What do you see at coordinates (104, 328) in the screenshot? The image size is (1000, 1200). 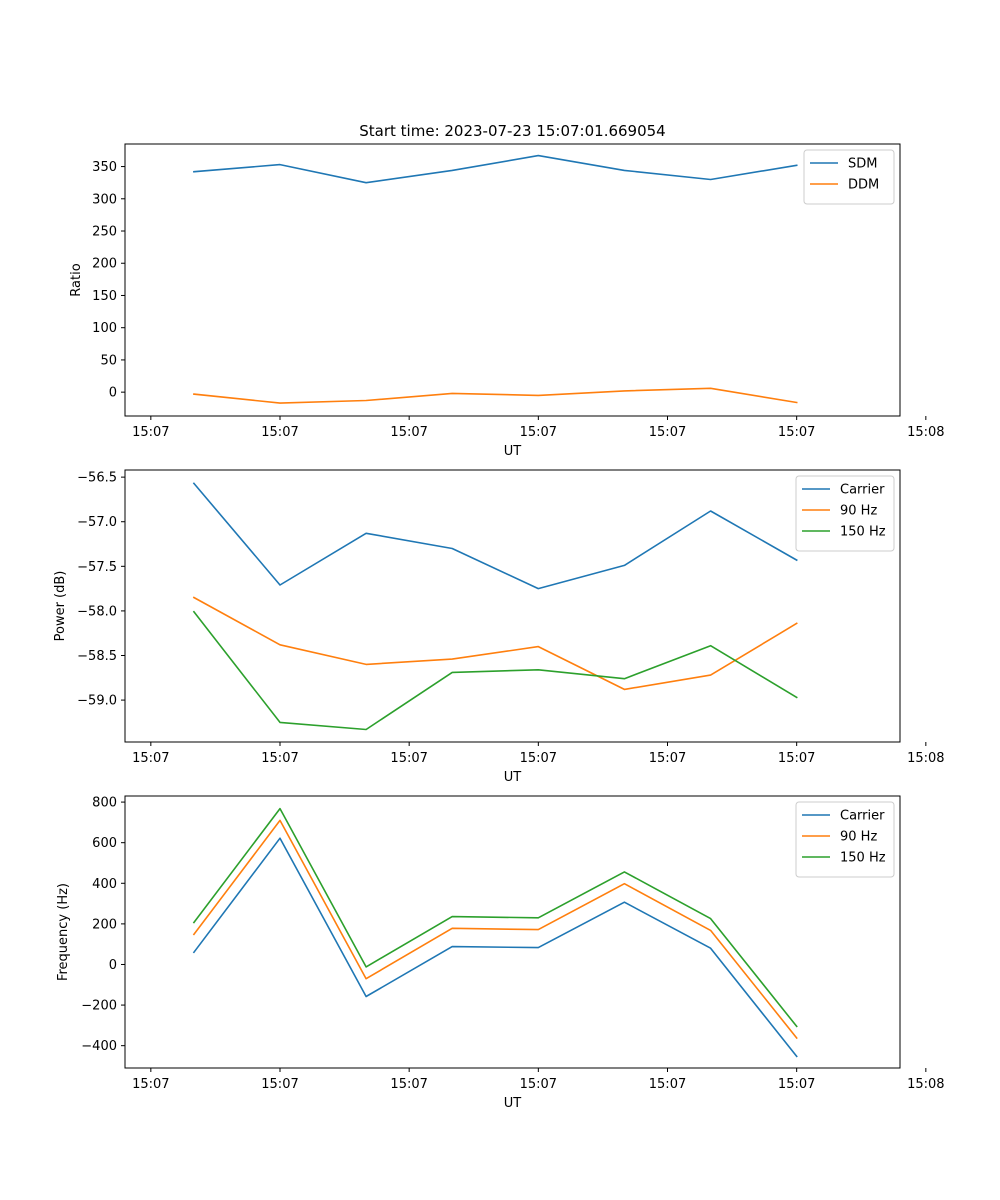 I see `y-tick-label: 100` at bounding box center [104, 328].